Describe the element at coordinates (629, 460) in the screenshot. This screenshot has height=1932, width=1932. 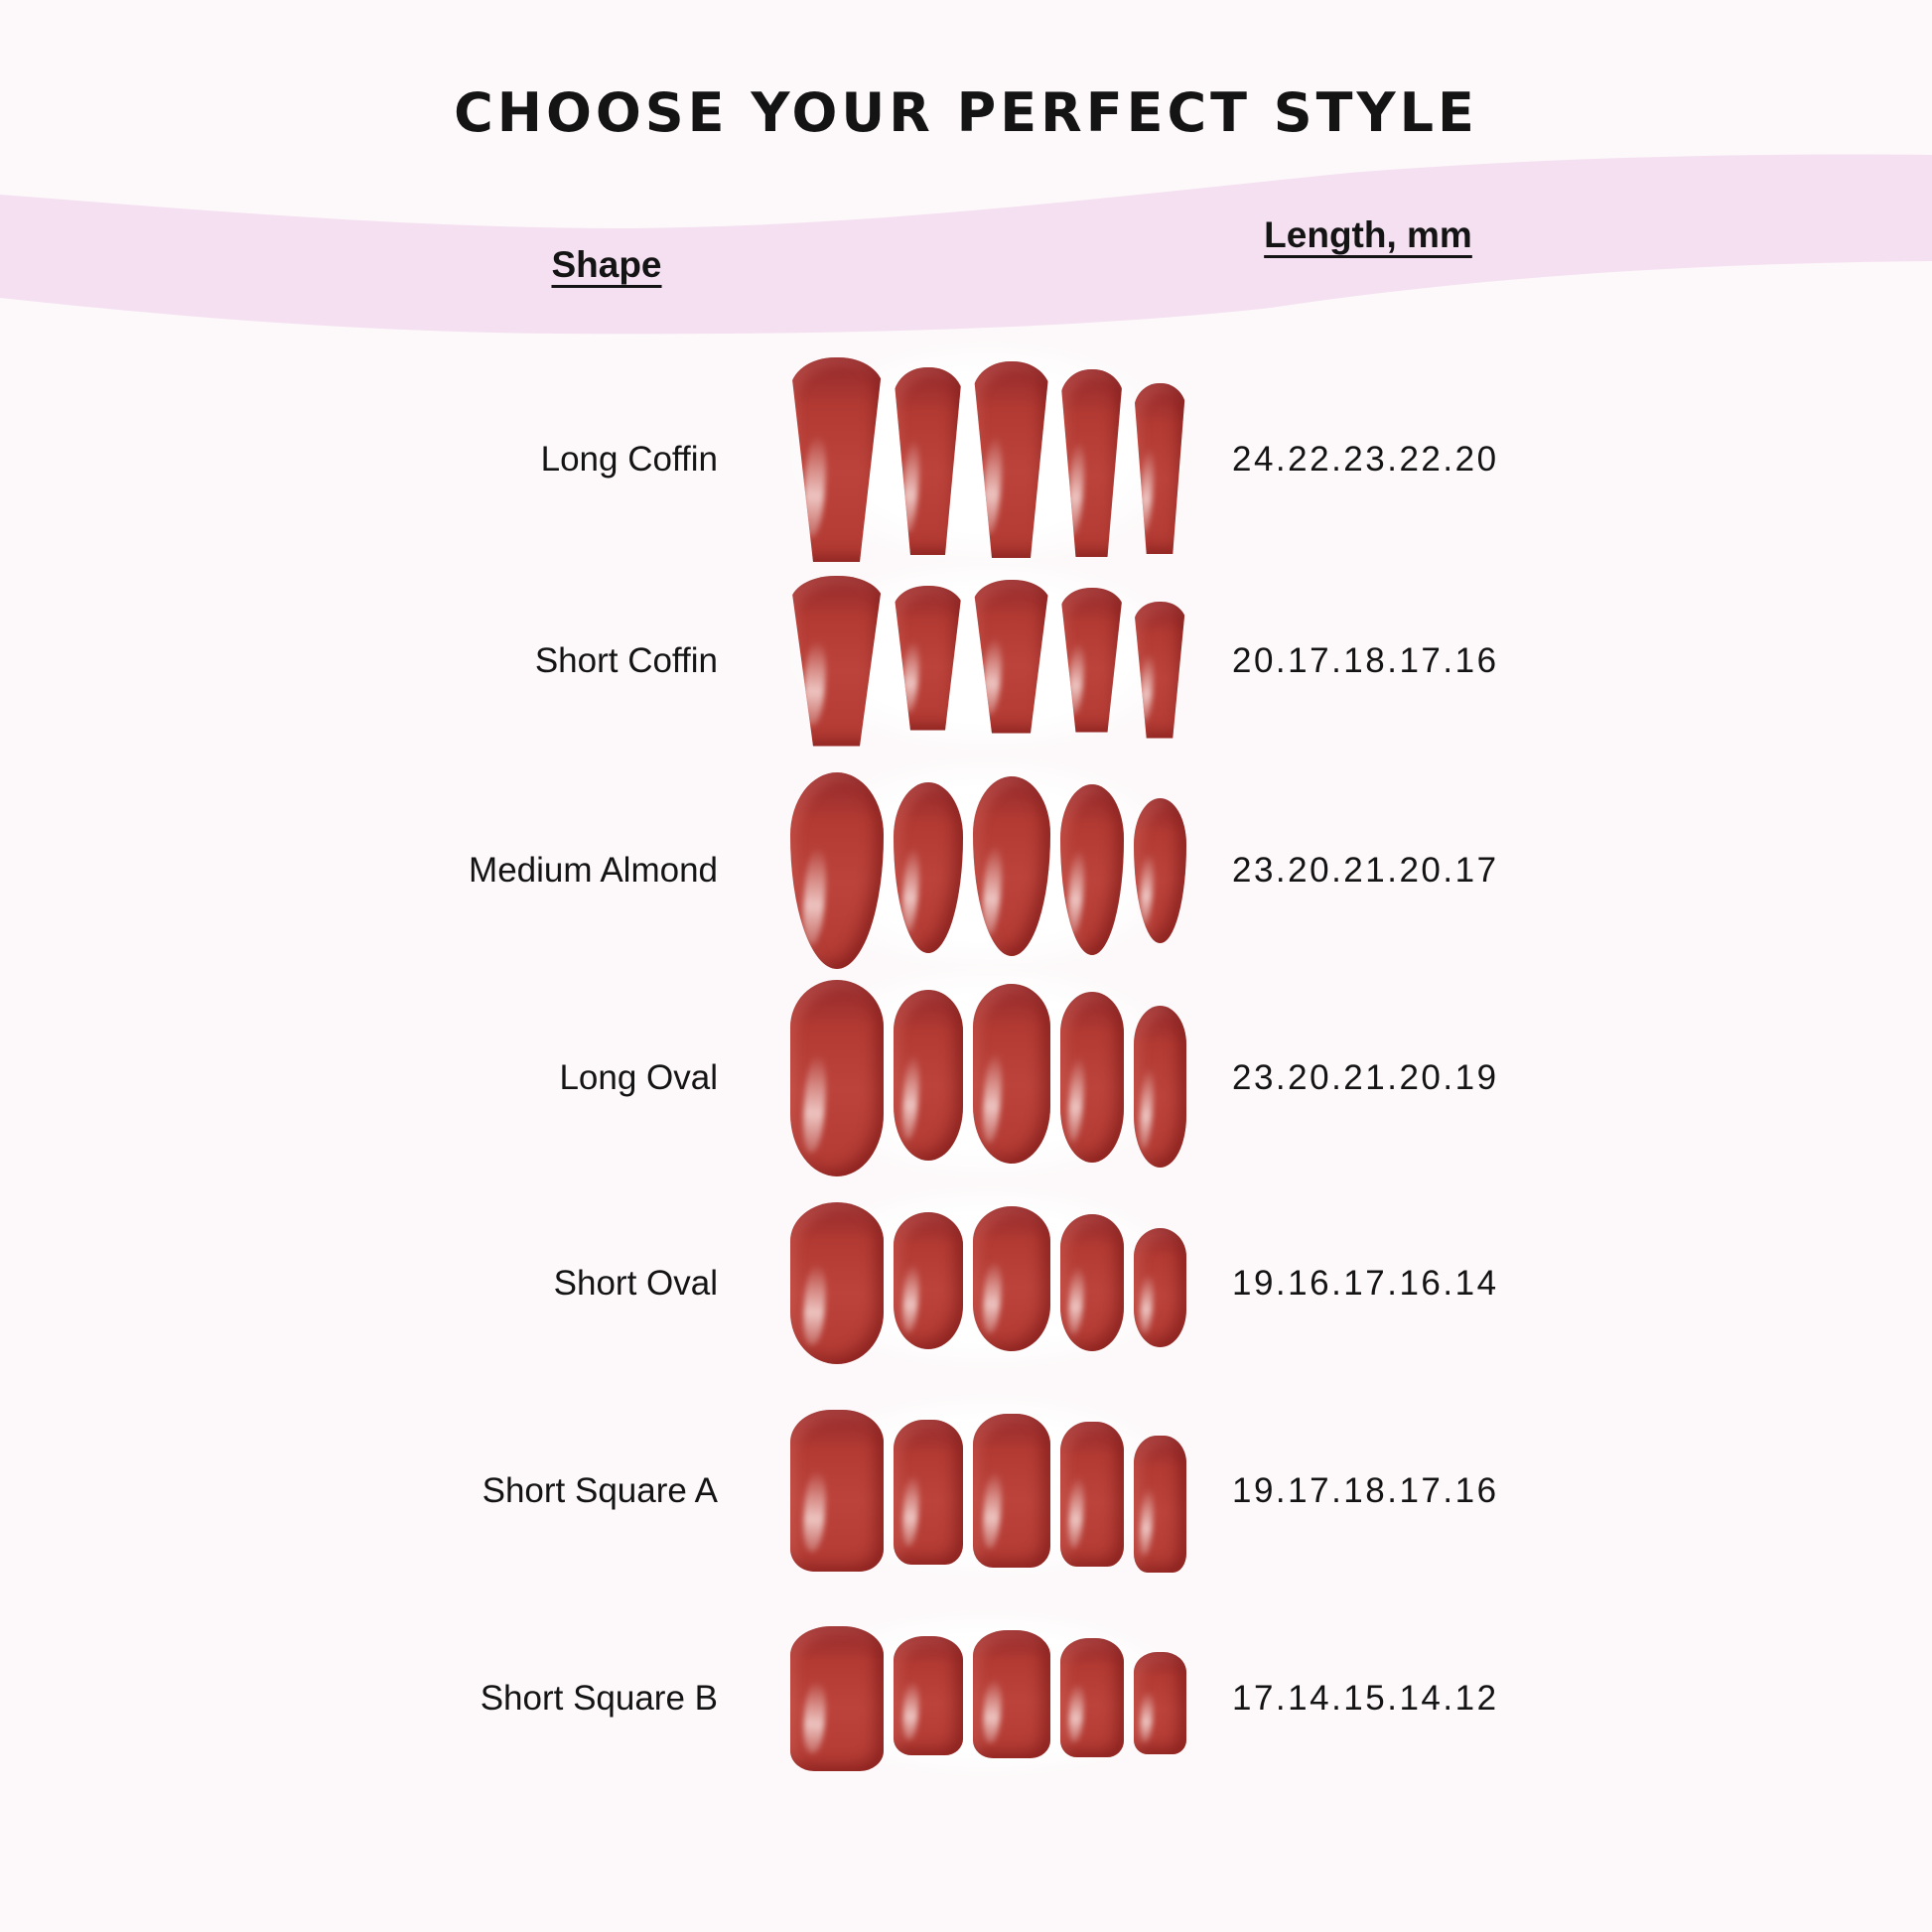
I see `shape-label: Long Coffin` at that location.